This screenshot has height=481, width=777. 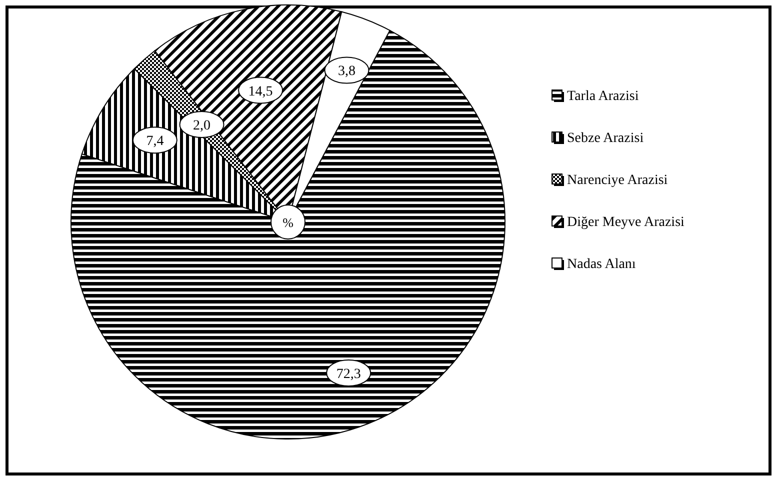 What do you see at coordinates (605, 138) in the screenshot?
I see `legend-label: Sebze Arazisi` at bounding box center [605, 138].